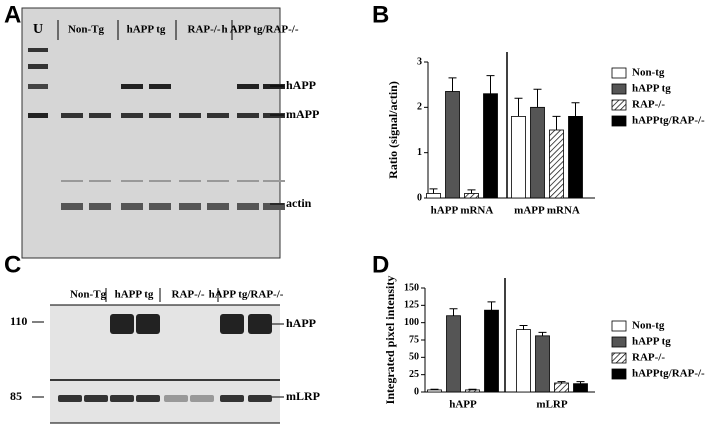 The height and width of the screenshot is (438, 720). I want to click on y-tick-label: 3, so click(419, 61).